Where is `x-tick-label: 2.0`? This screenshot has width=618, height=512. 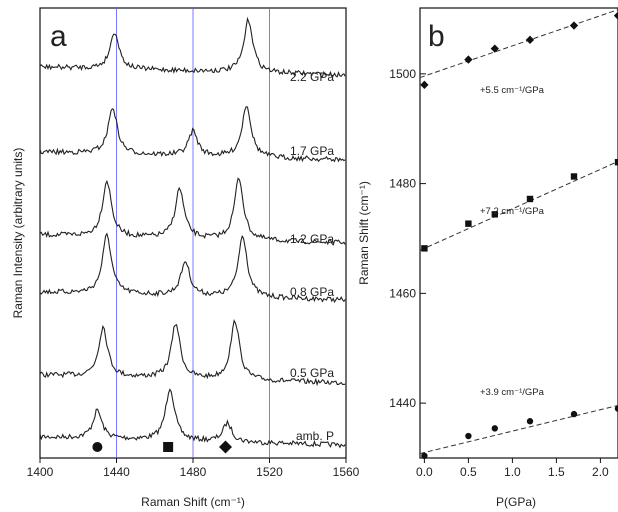 x-tick-label: 2.0 is located at coordinates (600, 472).